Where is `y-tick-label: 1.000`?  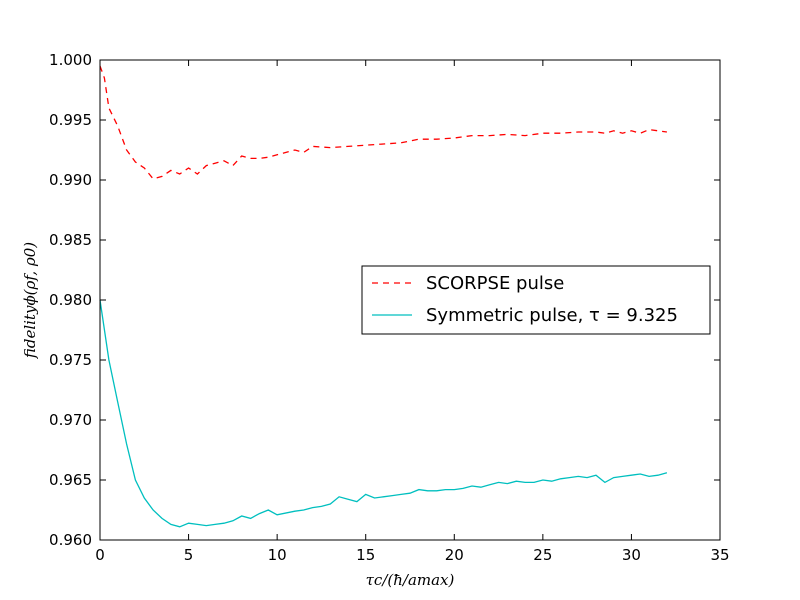
y-tick-label: 1.000 is located at coordinates (70, 60).